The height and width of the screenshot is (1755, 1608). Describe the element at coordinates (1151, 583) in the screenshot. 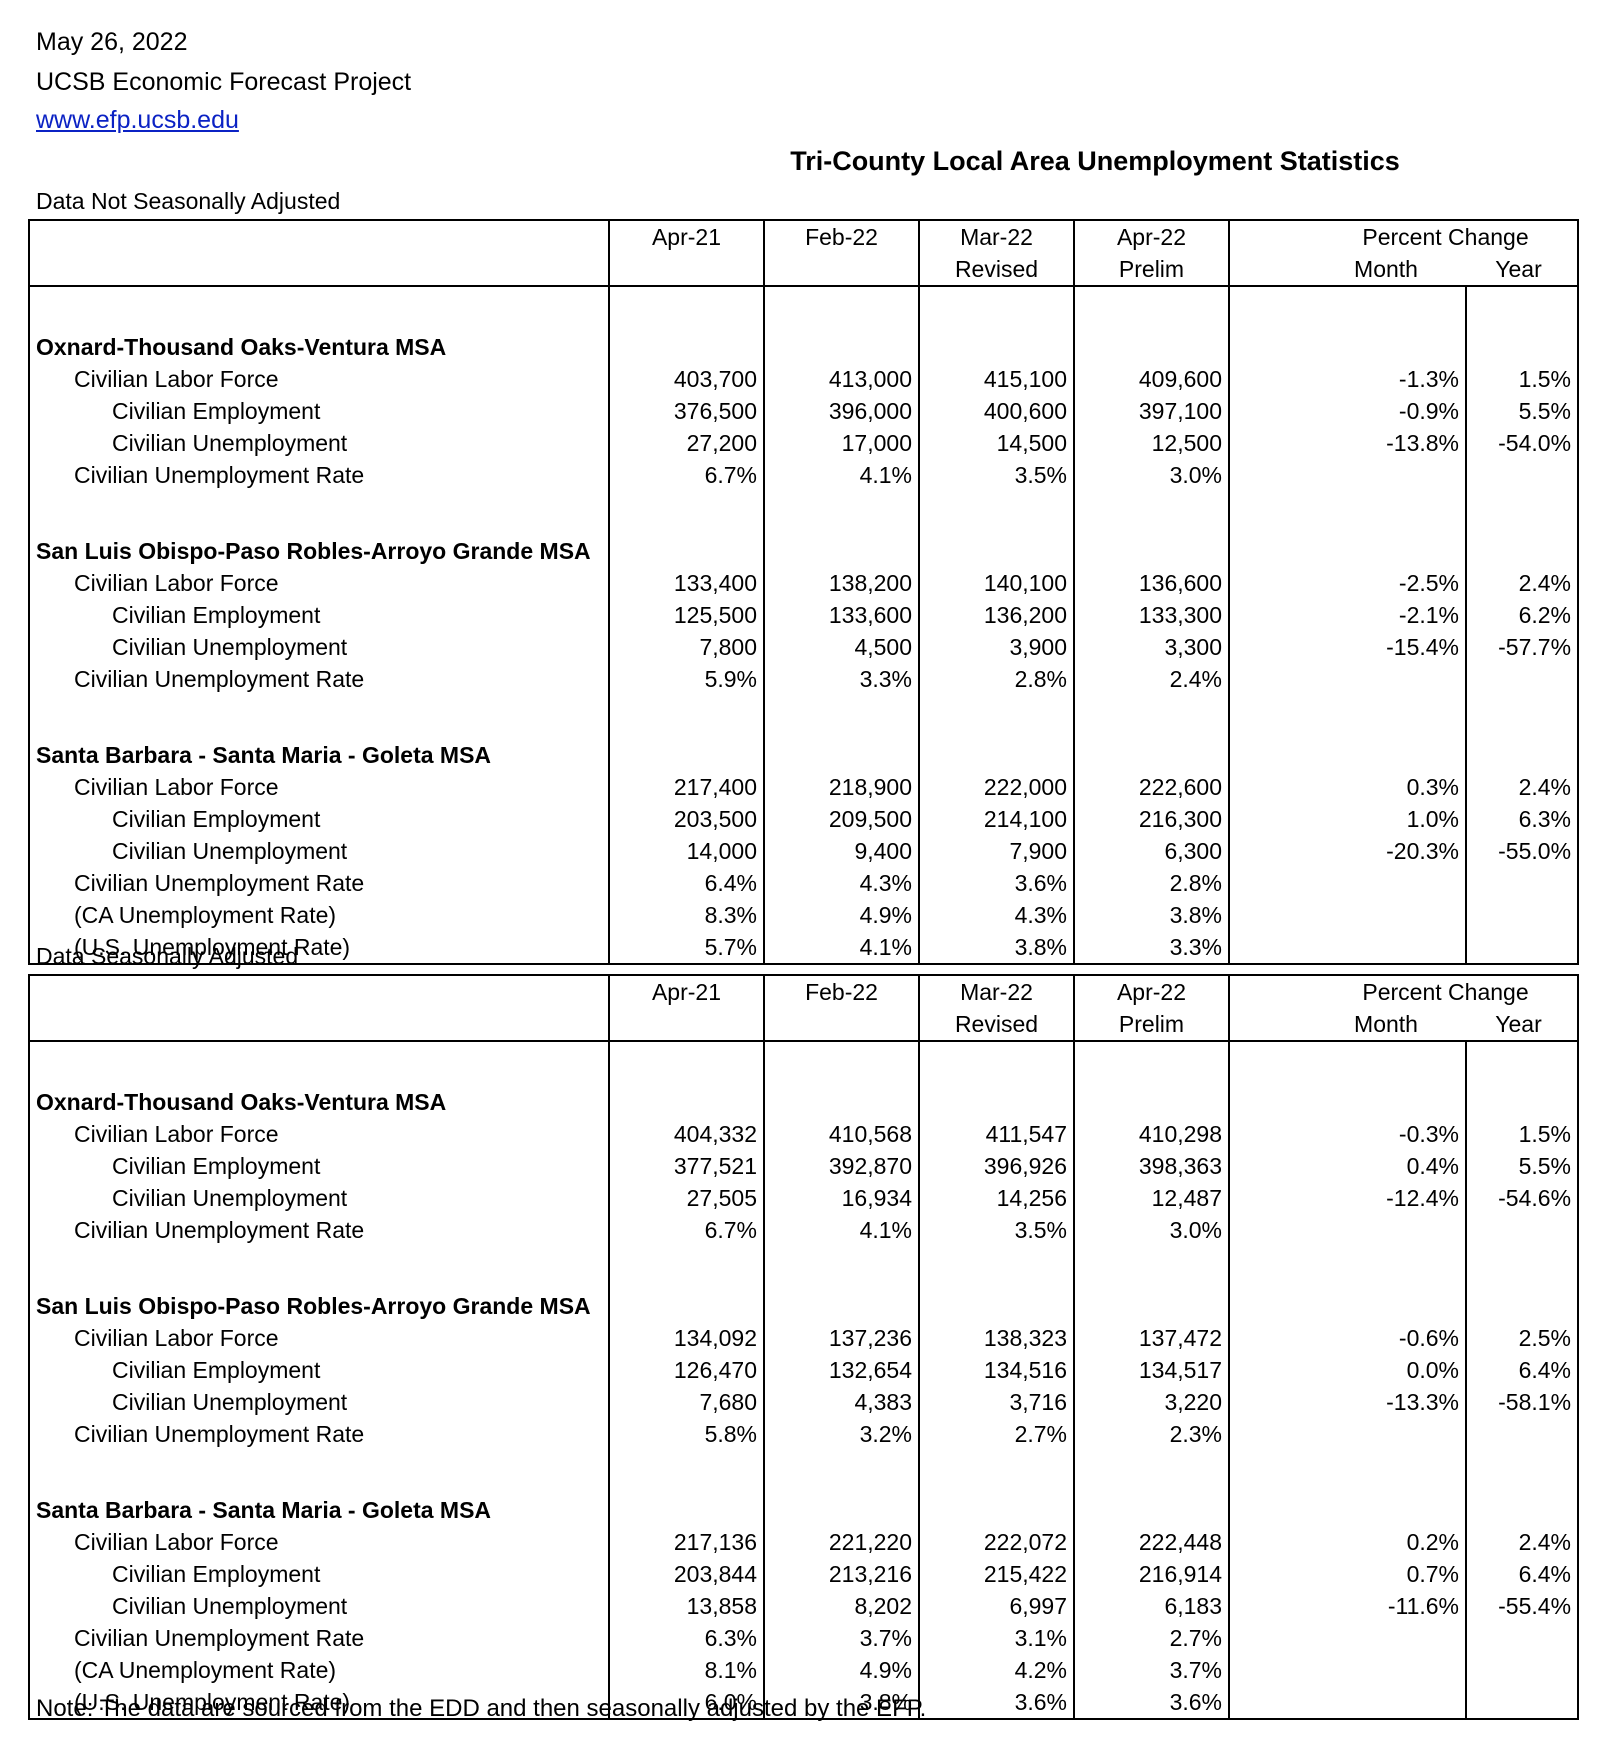

I see `value-cell: 136,600` at that location.